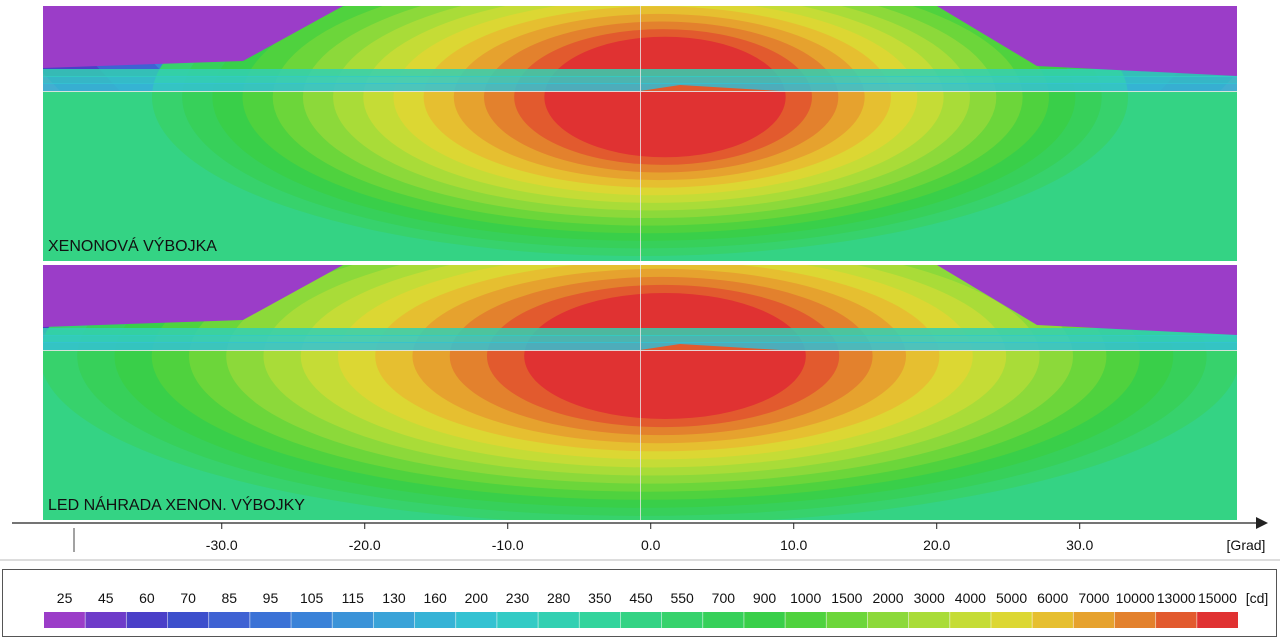 The height and width of the screenshot is (641, 1280). I want to click on scale-label: 130, so click(394, 598).